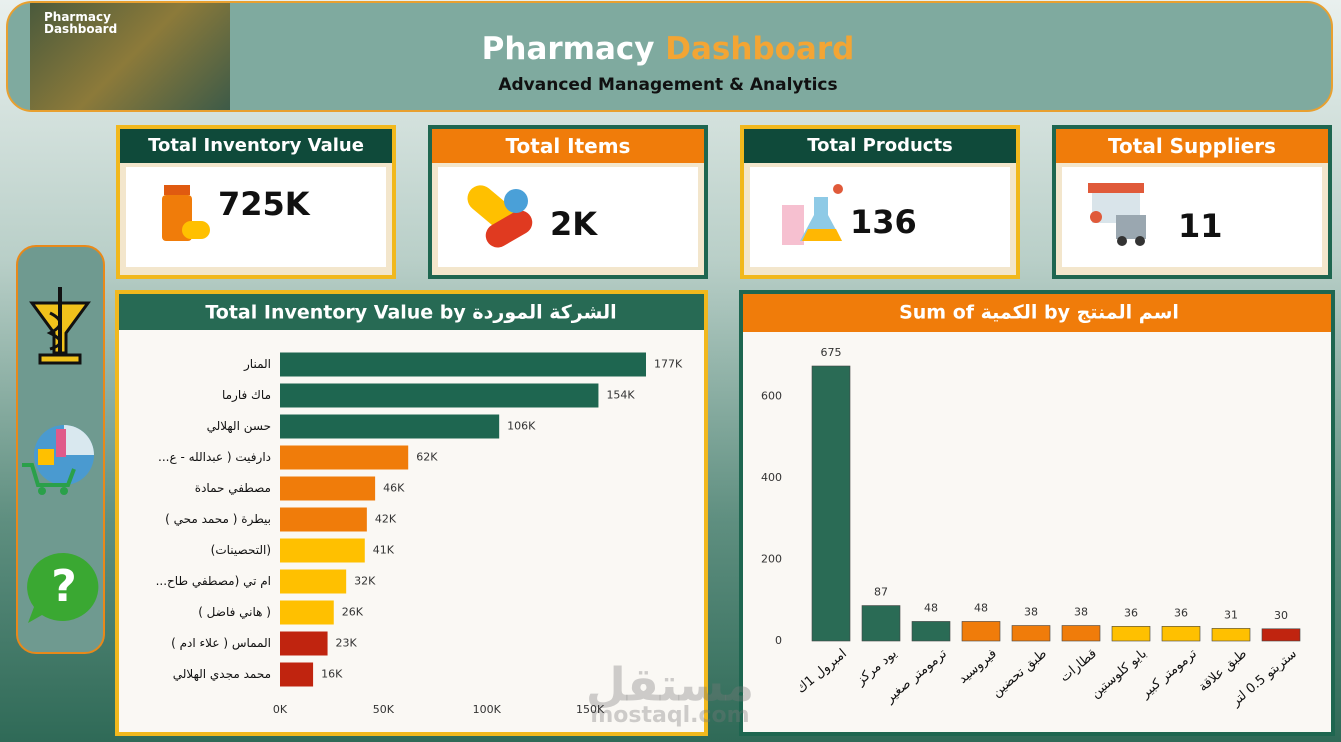 Image resolution: width=1341 pixels, height=742 pixels. What do you see at coordinates (568, 146) in the screenshot?
I see `kpi-title: Total Items` at bounding box center [568, 146].